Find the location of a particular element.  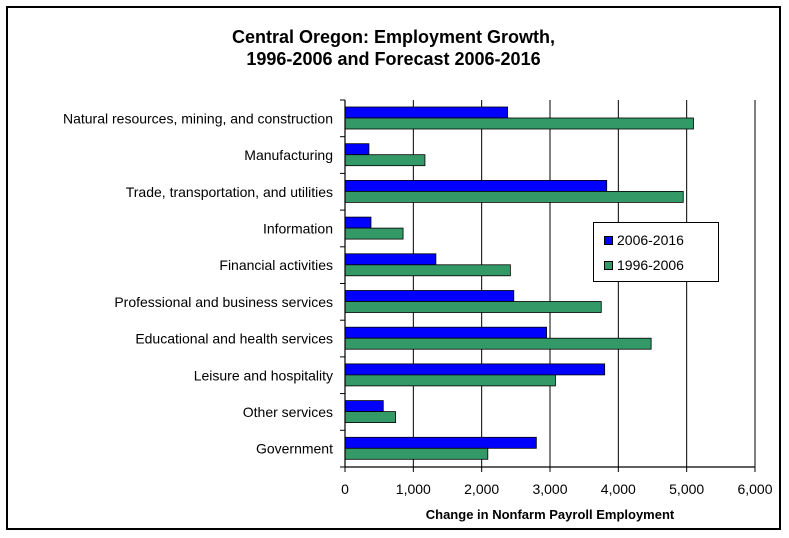

category-label-educational-and-health-services: Educational and health services is located at coordinates (234, 339).